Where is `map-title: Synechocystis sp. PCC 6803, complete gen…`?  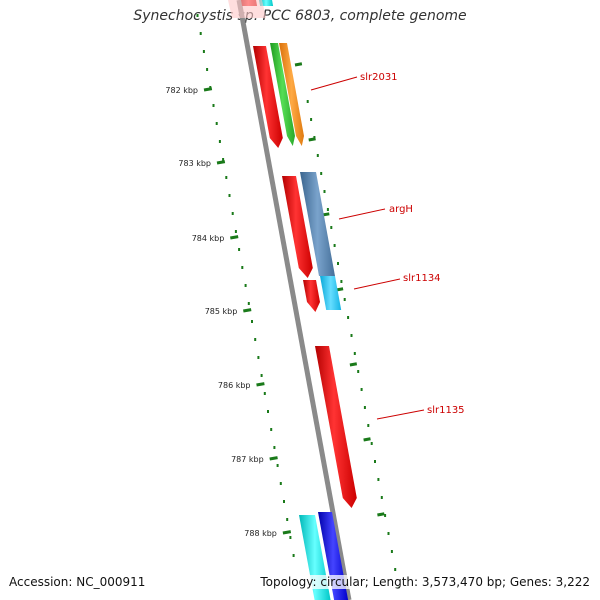 map-title: Synechocystis sp. PCC 6803, complete gen… is located at coordinates (300, 16).